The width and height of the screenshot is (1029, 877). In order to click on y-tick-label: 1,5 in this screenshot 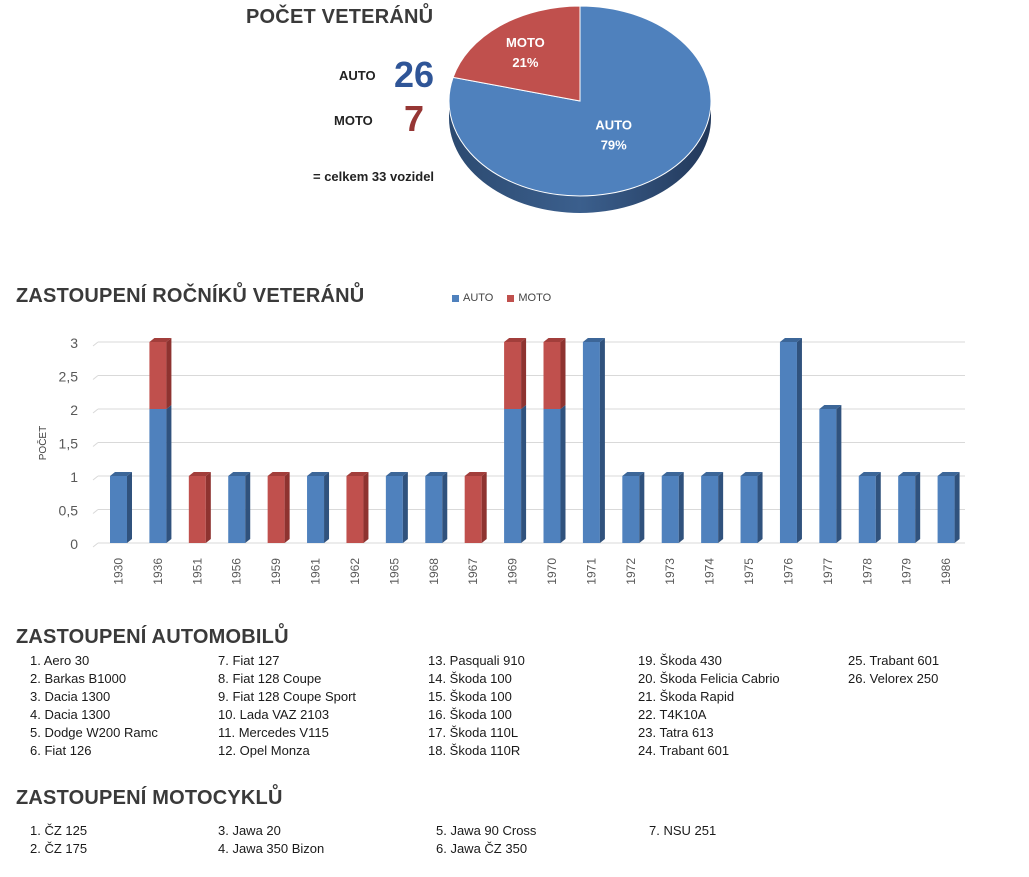, I will do `click(69, 444)`.